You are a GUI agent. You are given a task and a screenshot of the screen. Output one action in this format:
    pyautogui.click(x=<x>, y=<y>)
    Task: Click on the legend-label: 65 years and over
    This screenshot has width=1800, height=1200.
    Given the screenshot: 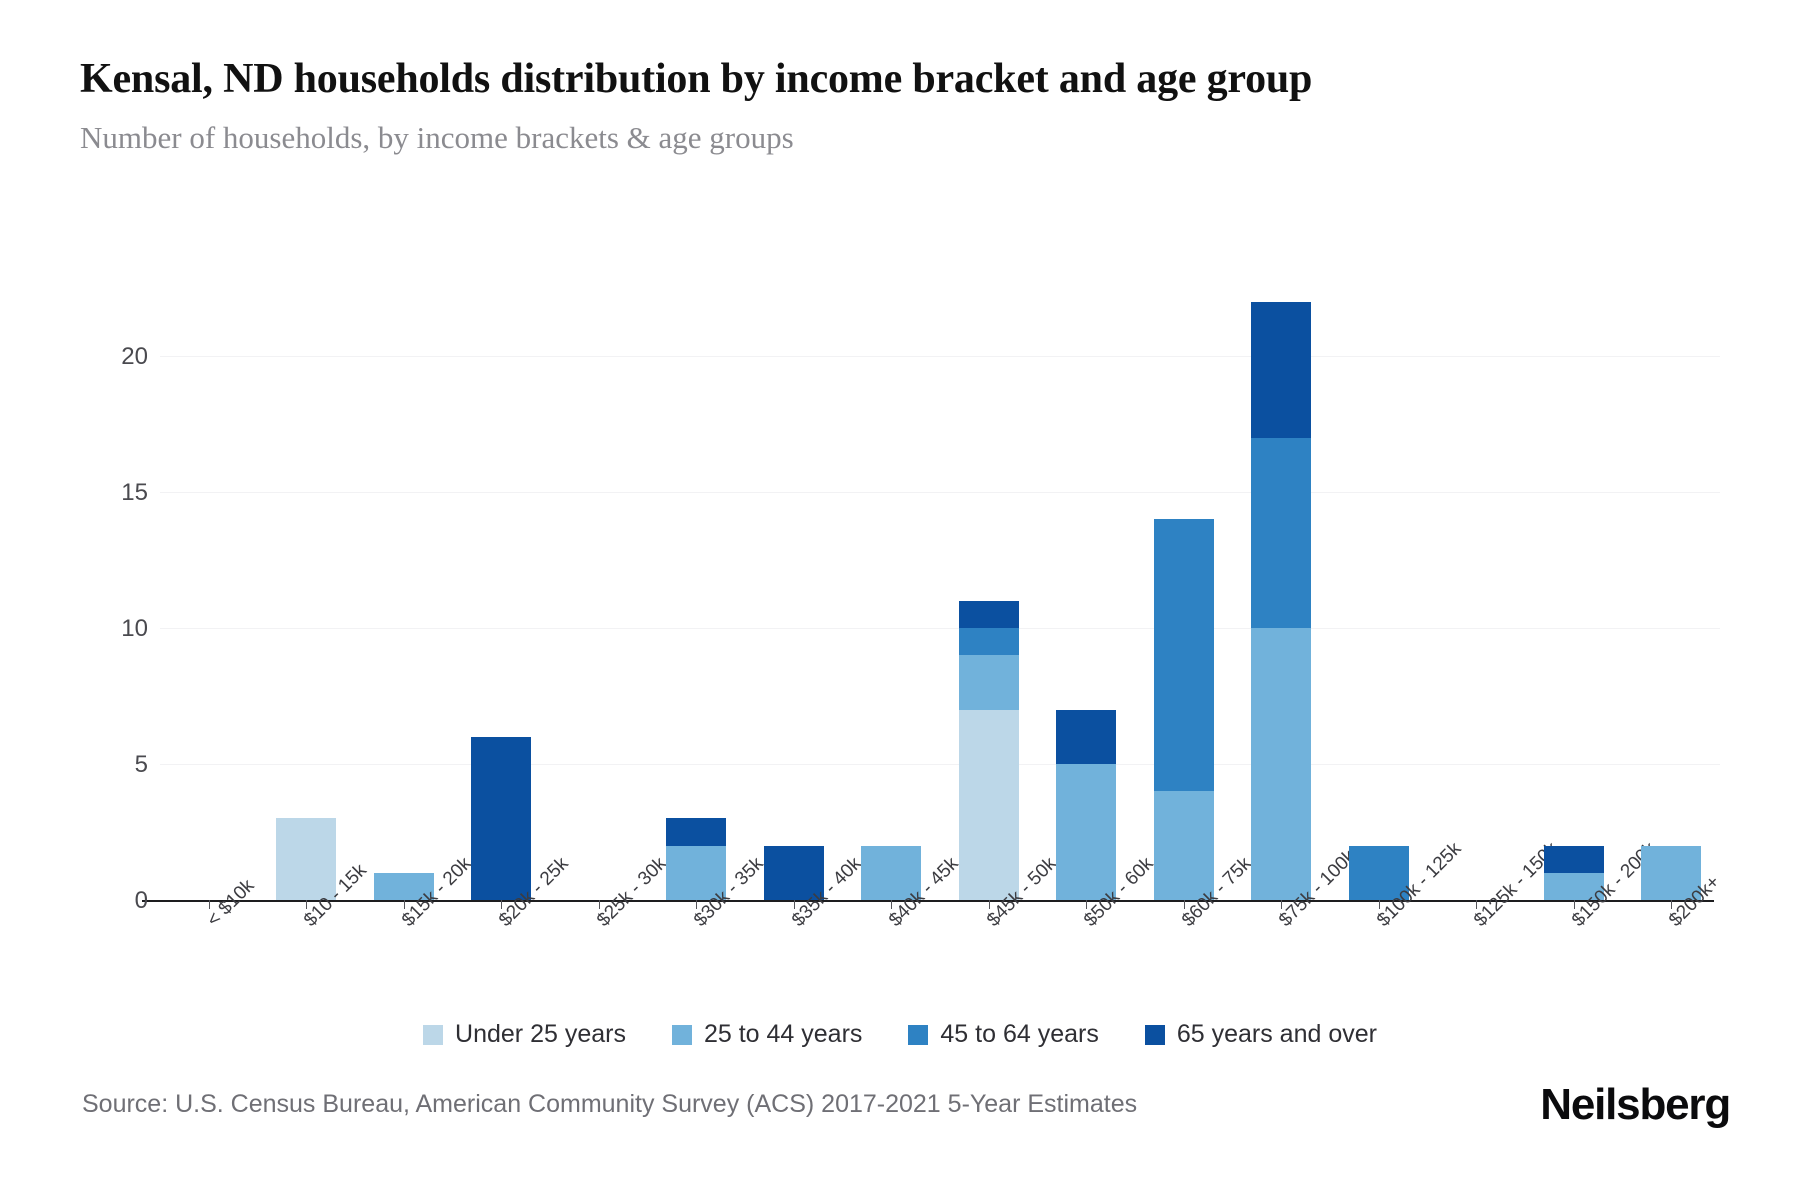 What is the action you would take?
    pyautogui.click(x=1276, y=1034)
    